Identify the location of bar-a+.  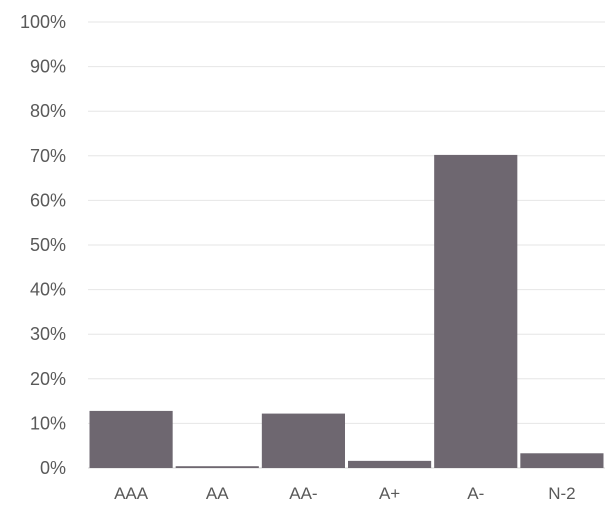
(390, 464).